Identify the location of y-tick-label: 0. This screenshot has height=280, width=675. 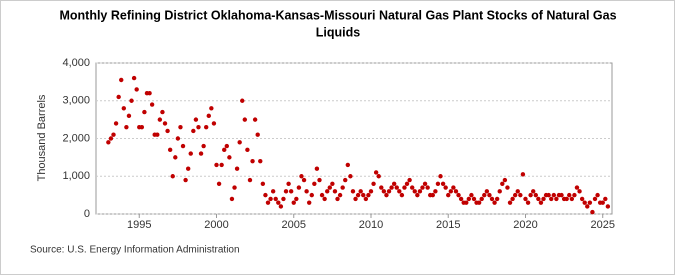
(87, 214).